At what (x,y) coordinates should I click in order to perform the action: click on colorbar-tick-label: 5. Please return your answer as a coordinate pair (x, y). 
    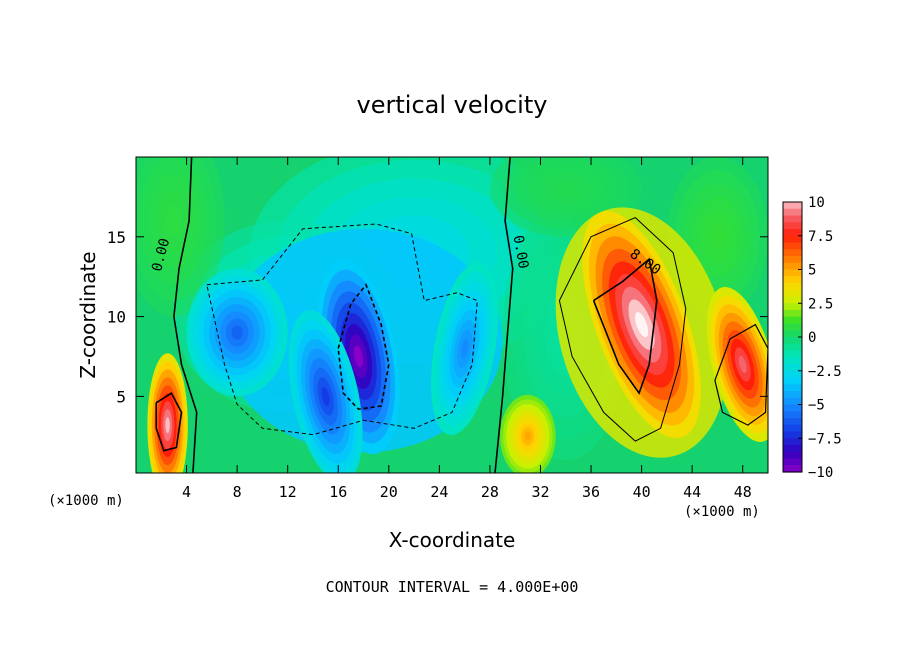
    Looking at the image, I should click on (812, 271).